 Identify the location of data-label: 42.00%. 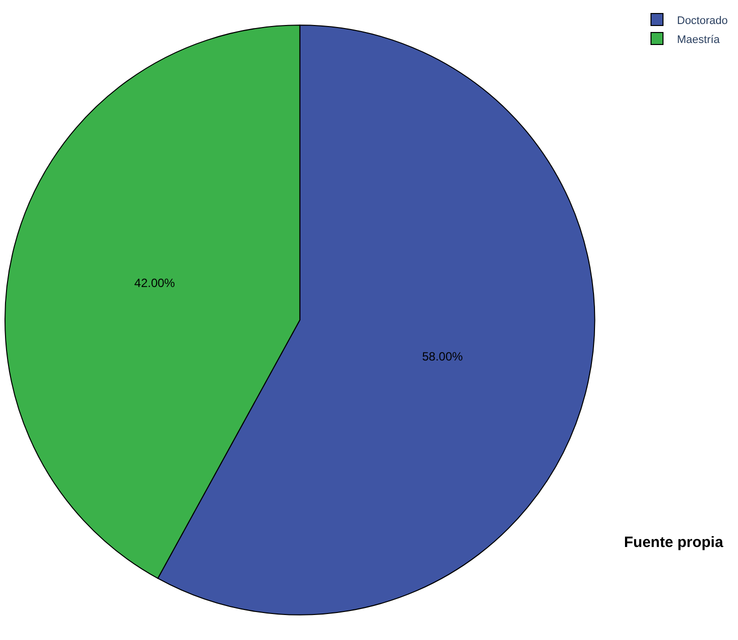
(155, 283).